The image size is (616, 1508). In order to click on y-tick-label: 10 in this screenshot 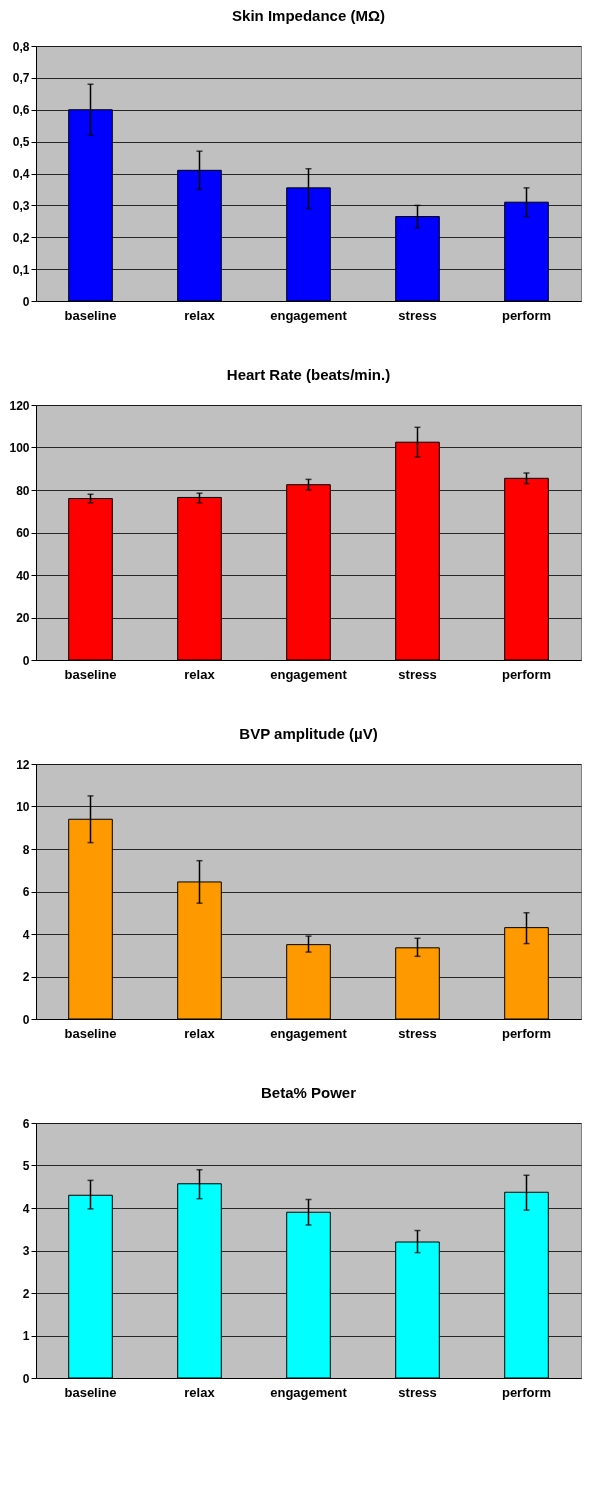, I will do `click(23, 807)`.